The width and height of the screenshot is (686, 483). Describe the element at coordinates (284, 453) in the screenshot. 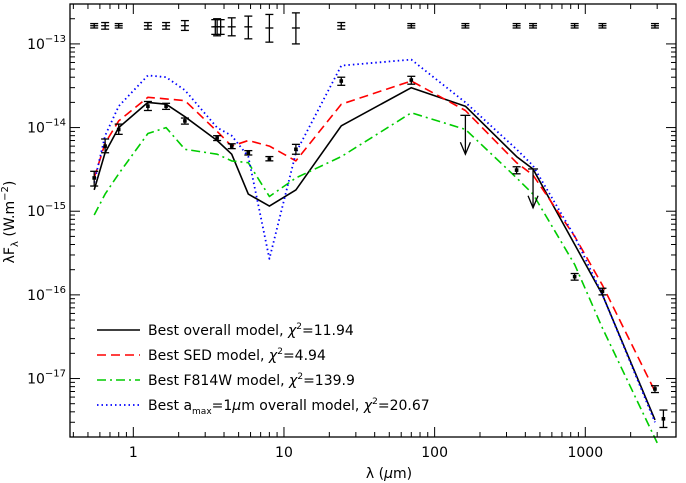

I see `x-tick-label: 10` at that location.